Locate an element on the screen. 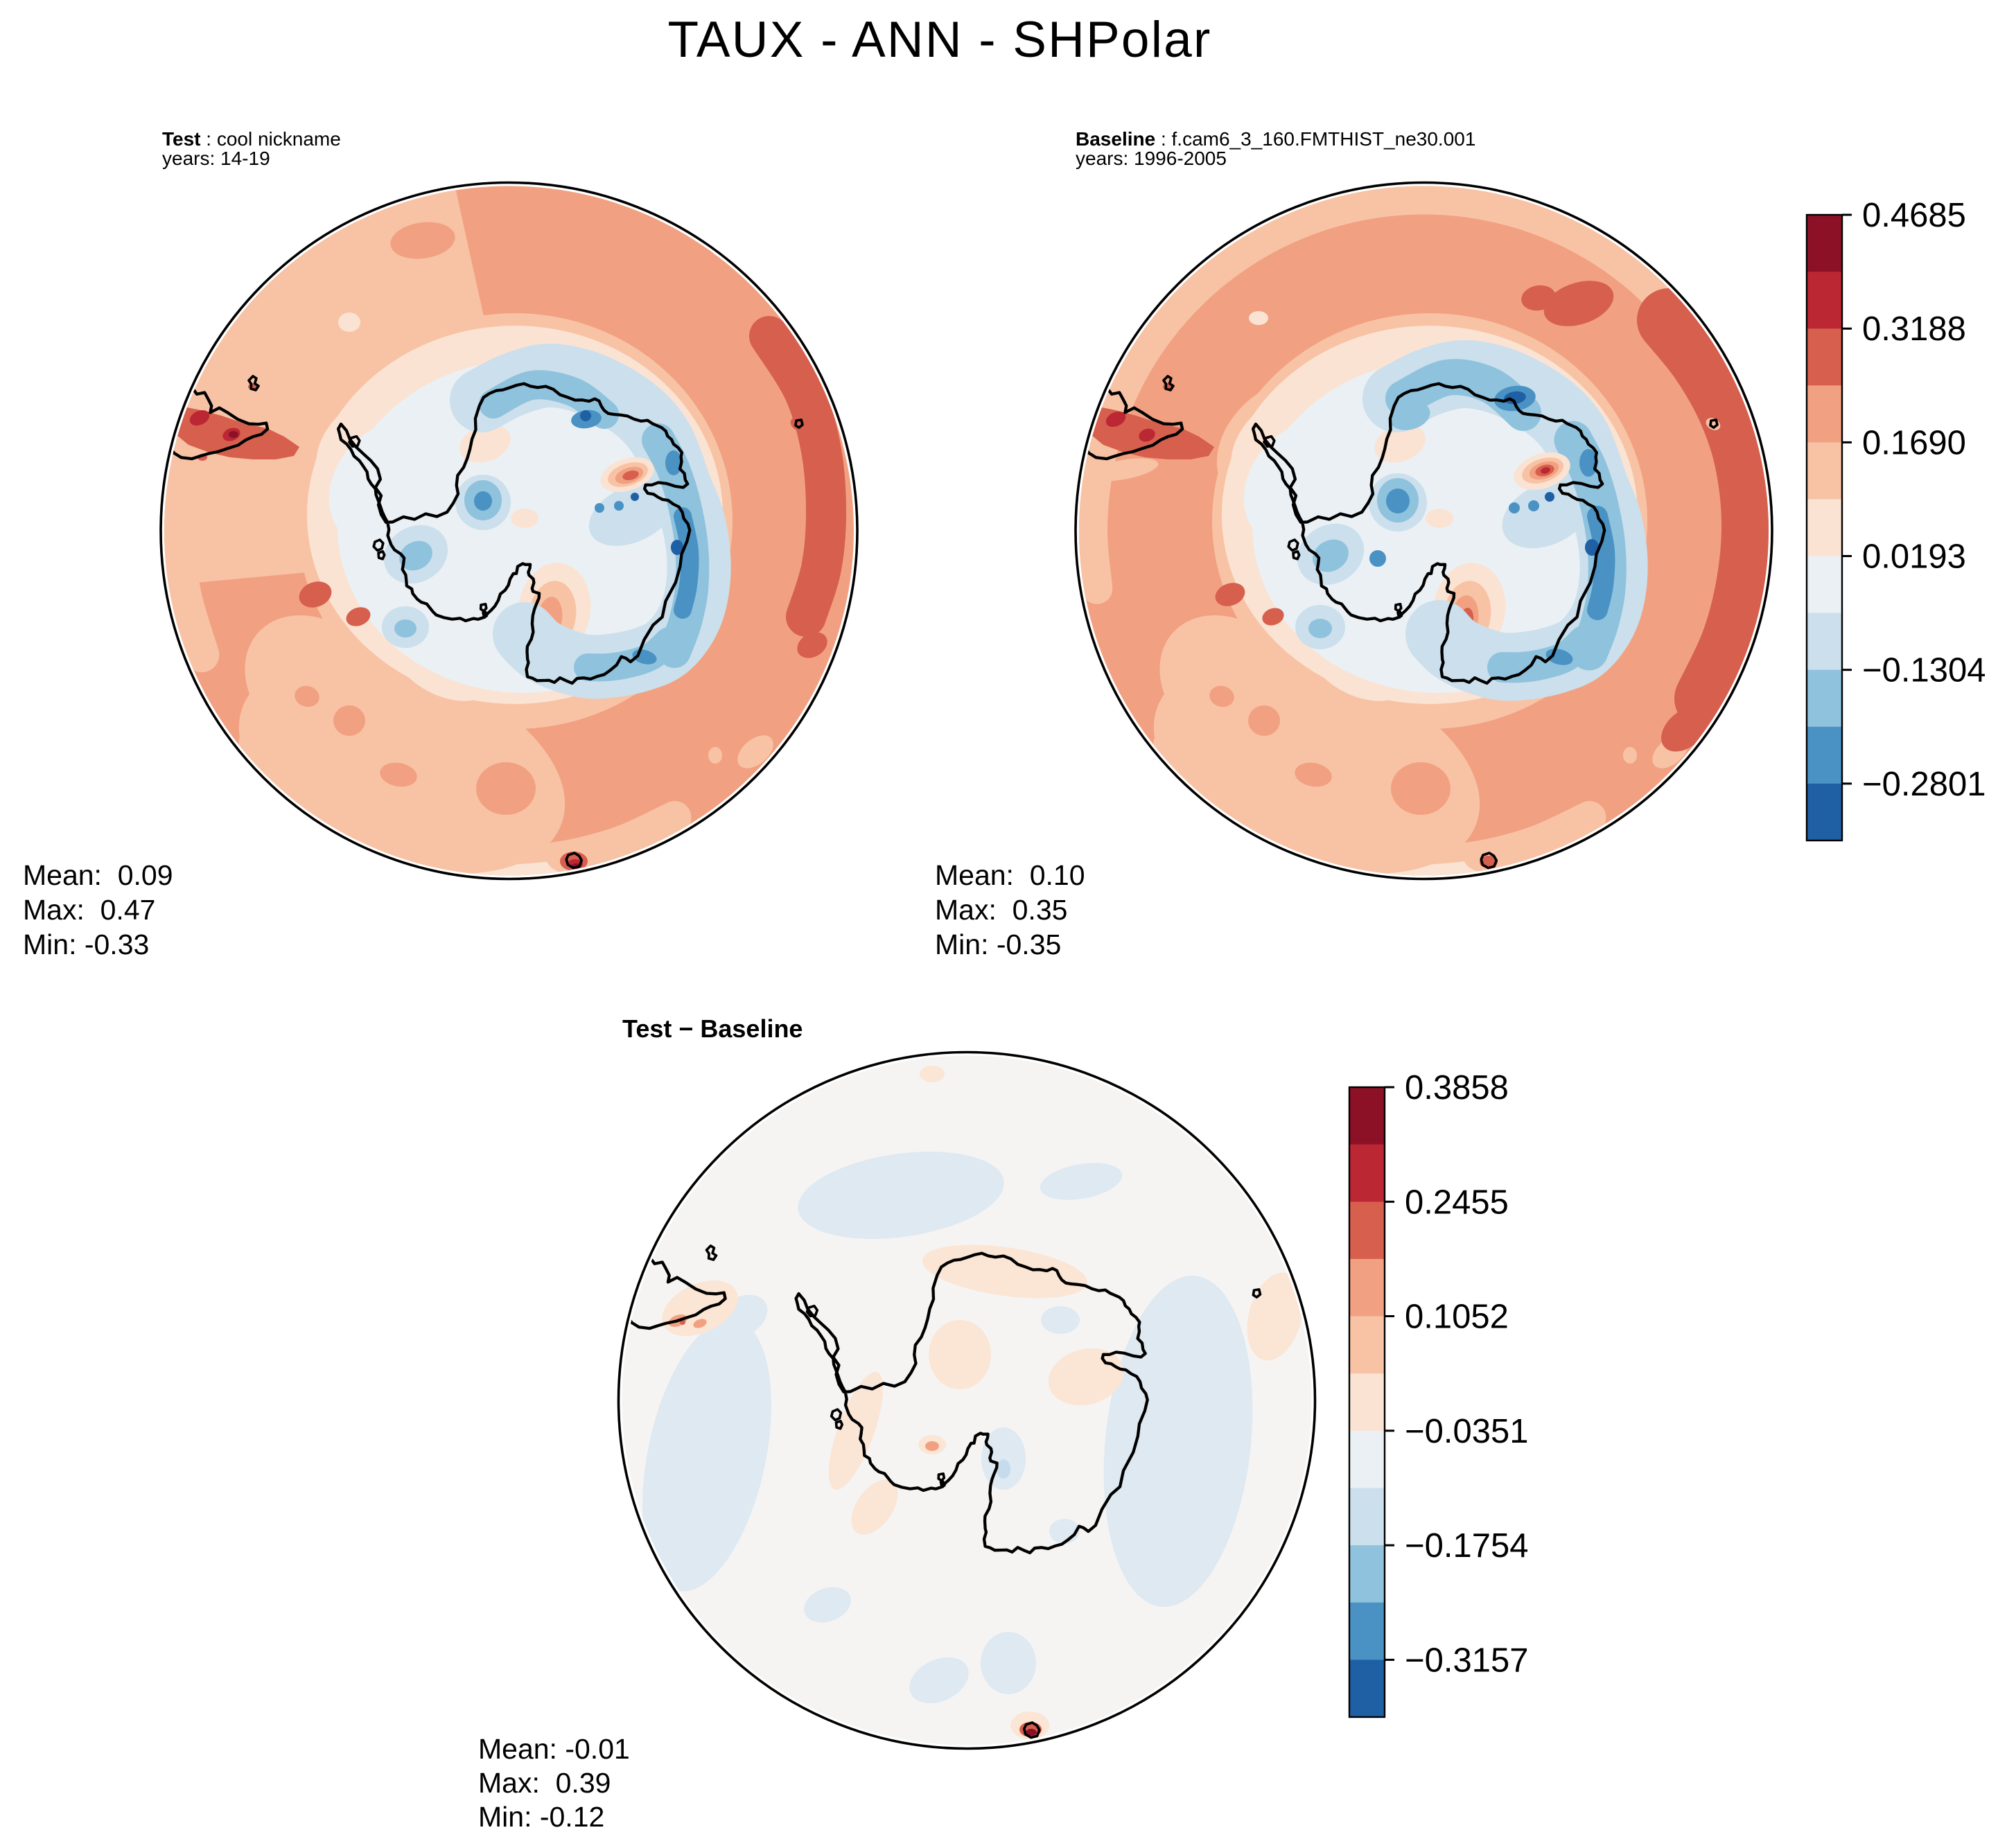 Image resolution: width=2007 pixels, height=1848 pixels. svg-text: Mean: 0.10 is located at coordinates (1010, 875).